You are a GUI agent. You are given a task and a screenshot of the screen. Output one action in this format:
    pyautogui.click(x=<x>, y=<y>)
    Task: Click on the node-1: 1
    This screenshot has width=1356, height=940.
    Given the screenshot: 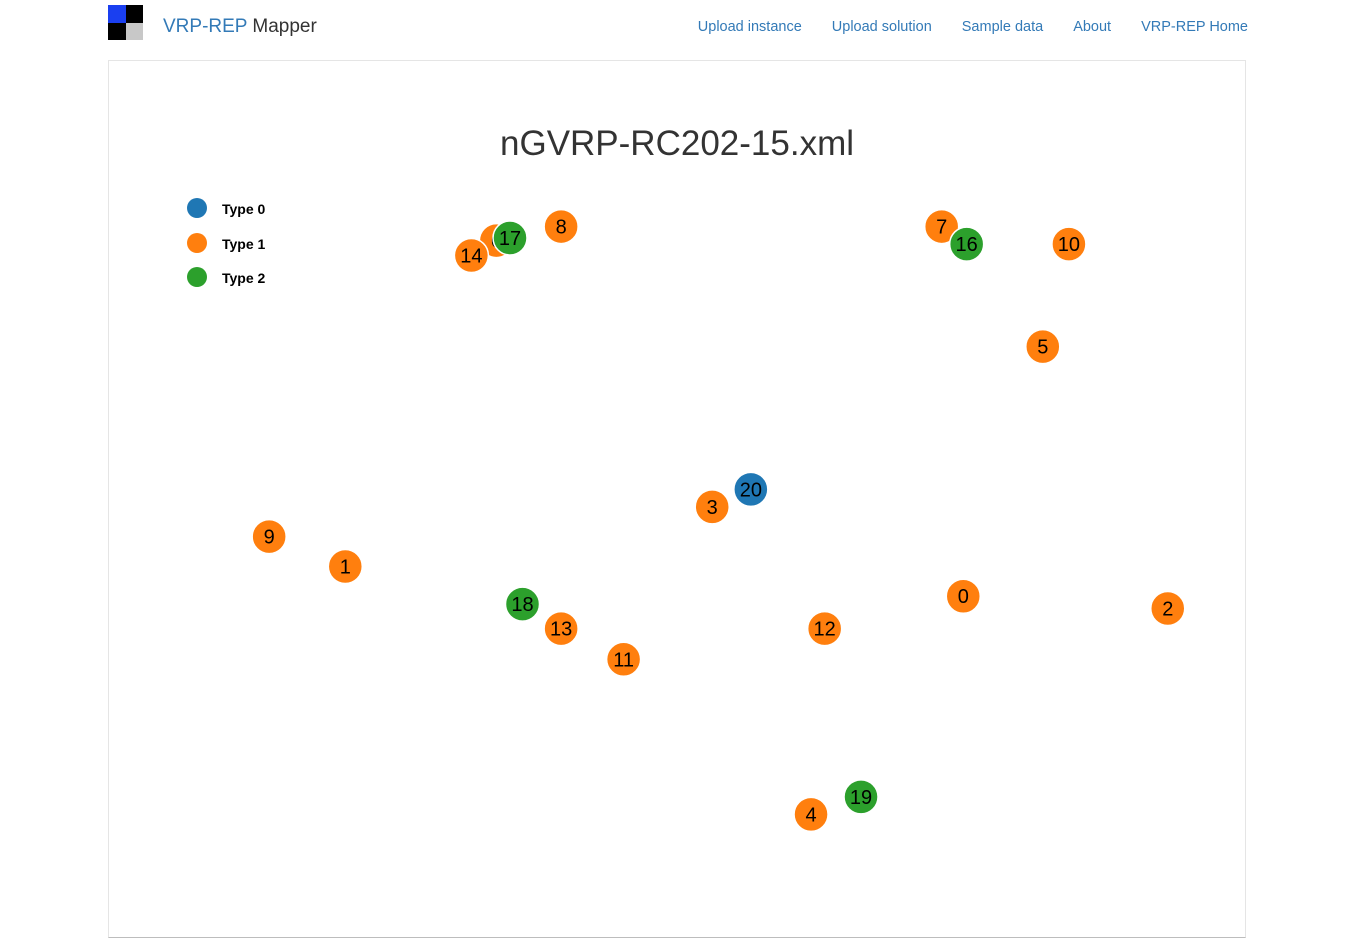 What is the action you would take?
    pyautogui.click(x=345, y=566)
    